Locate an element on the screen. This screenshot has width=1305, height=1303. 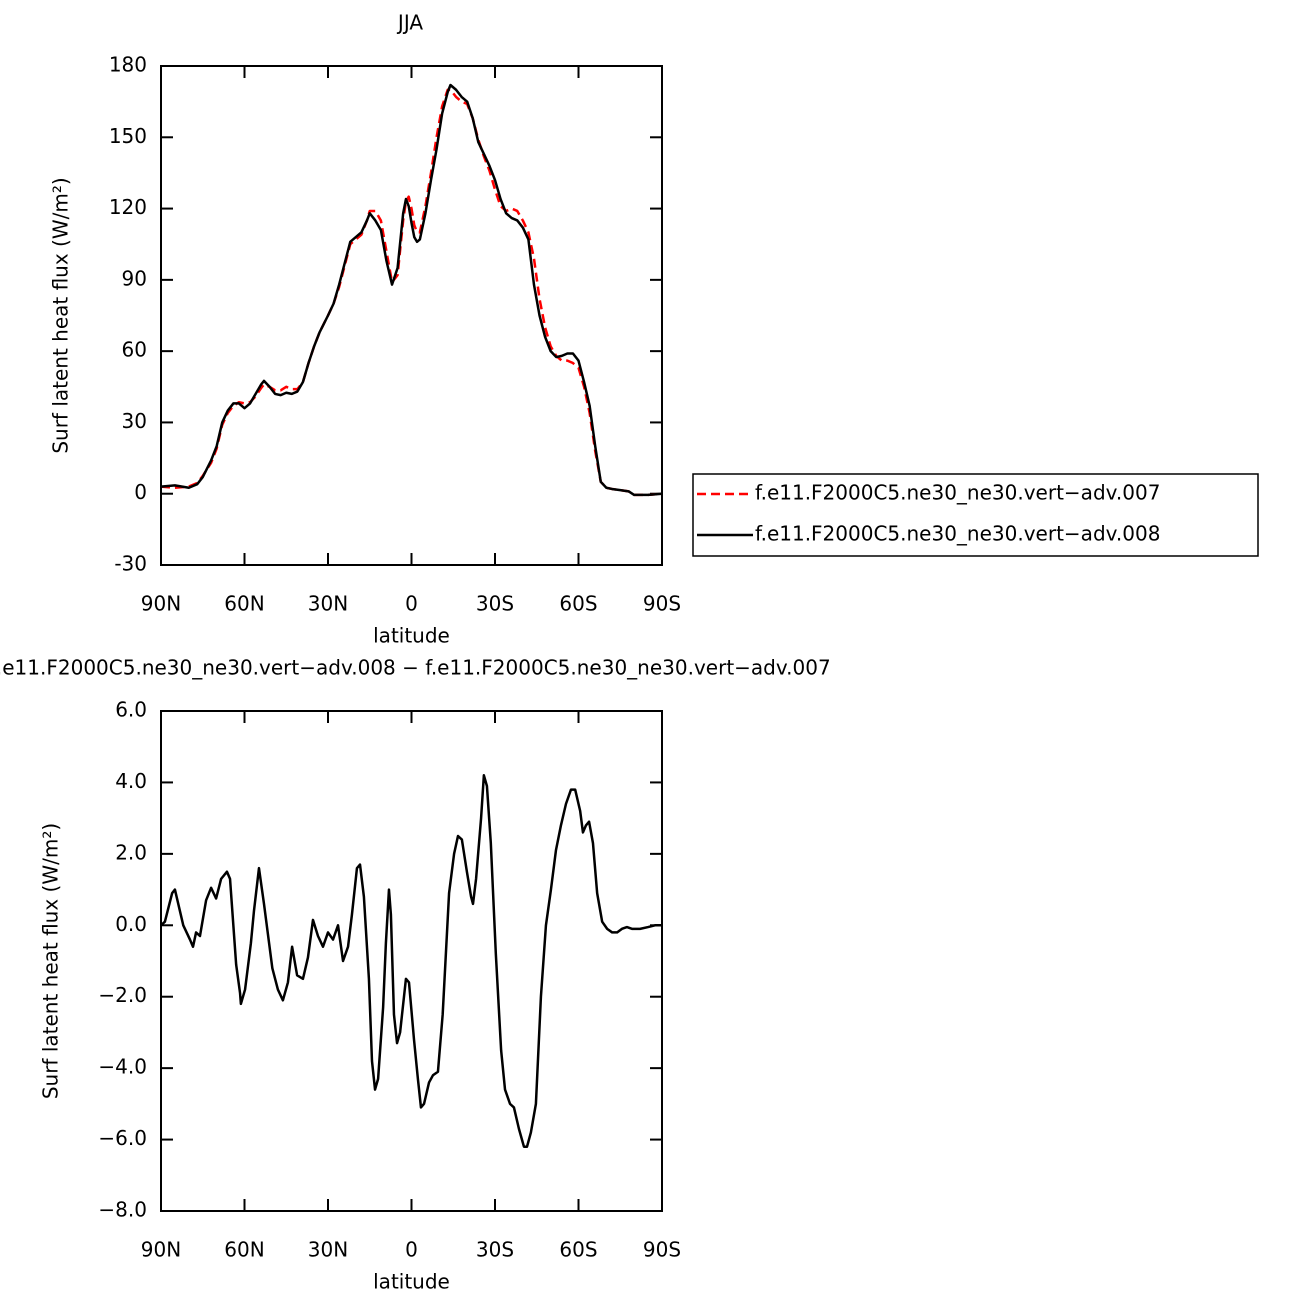
y-tick-label: 6.0 is located at coordinates (131, 710).